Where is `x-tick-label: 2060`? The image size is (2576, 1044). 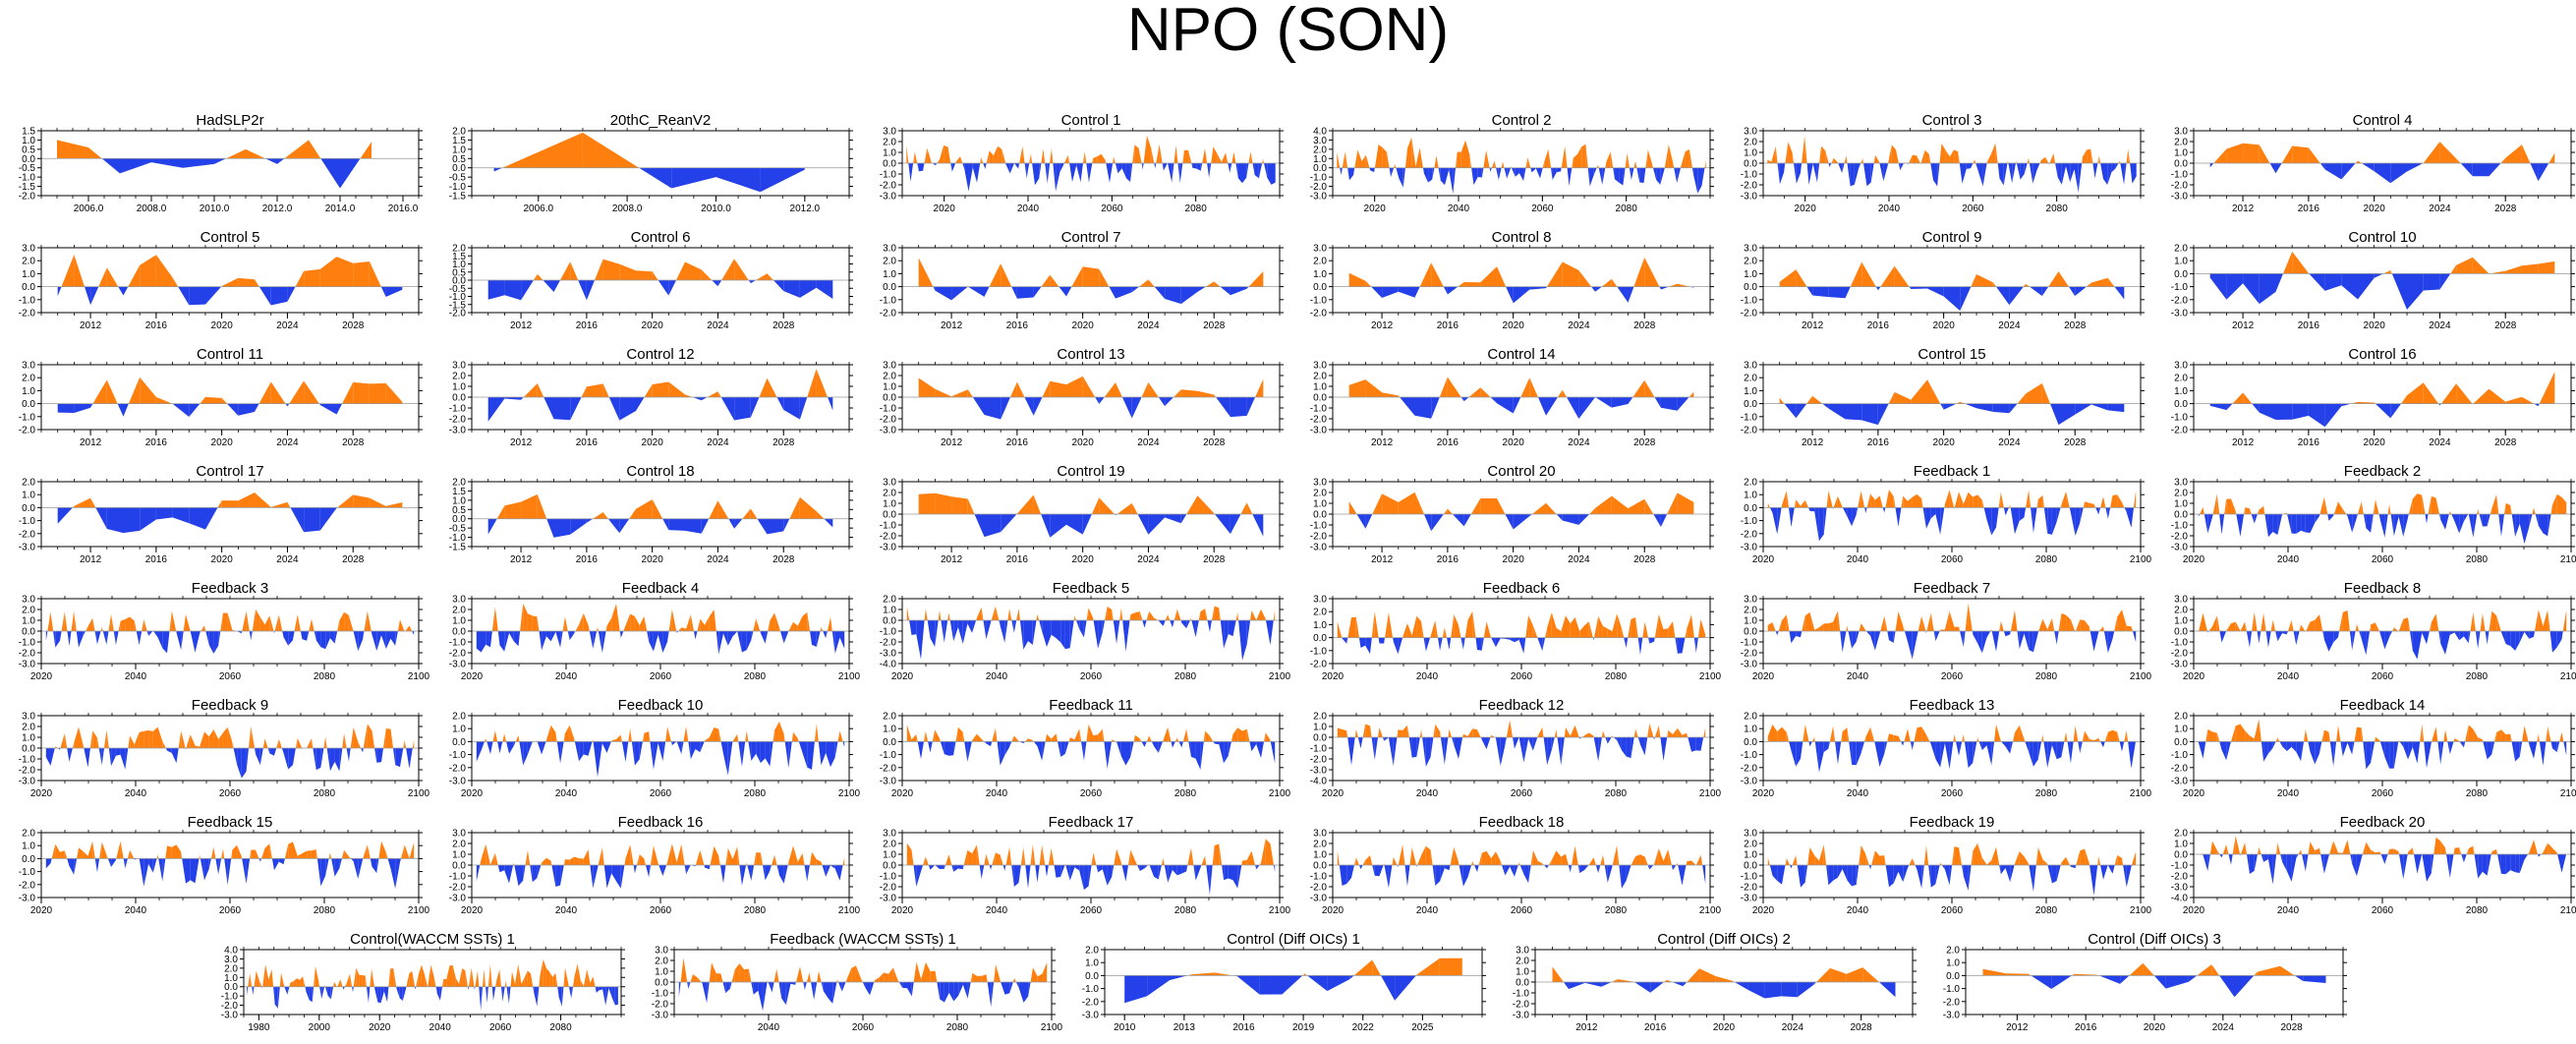
x-tick-label: 2060 is located at coordinates (2383, 559).